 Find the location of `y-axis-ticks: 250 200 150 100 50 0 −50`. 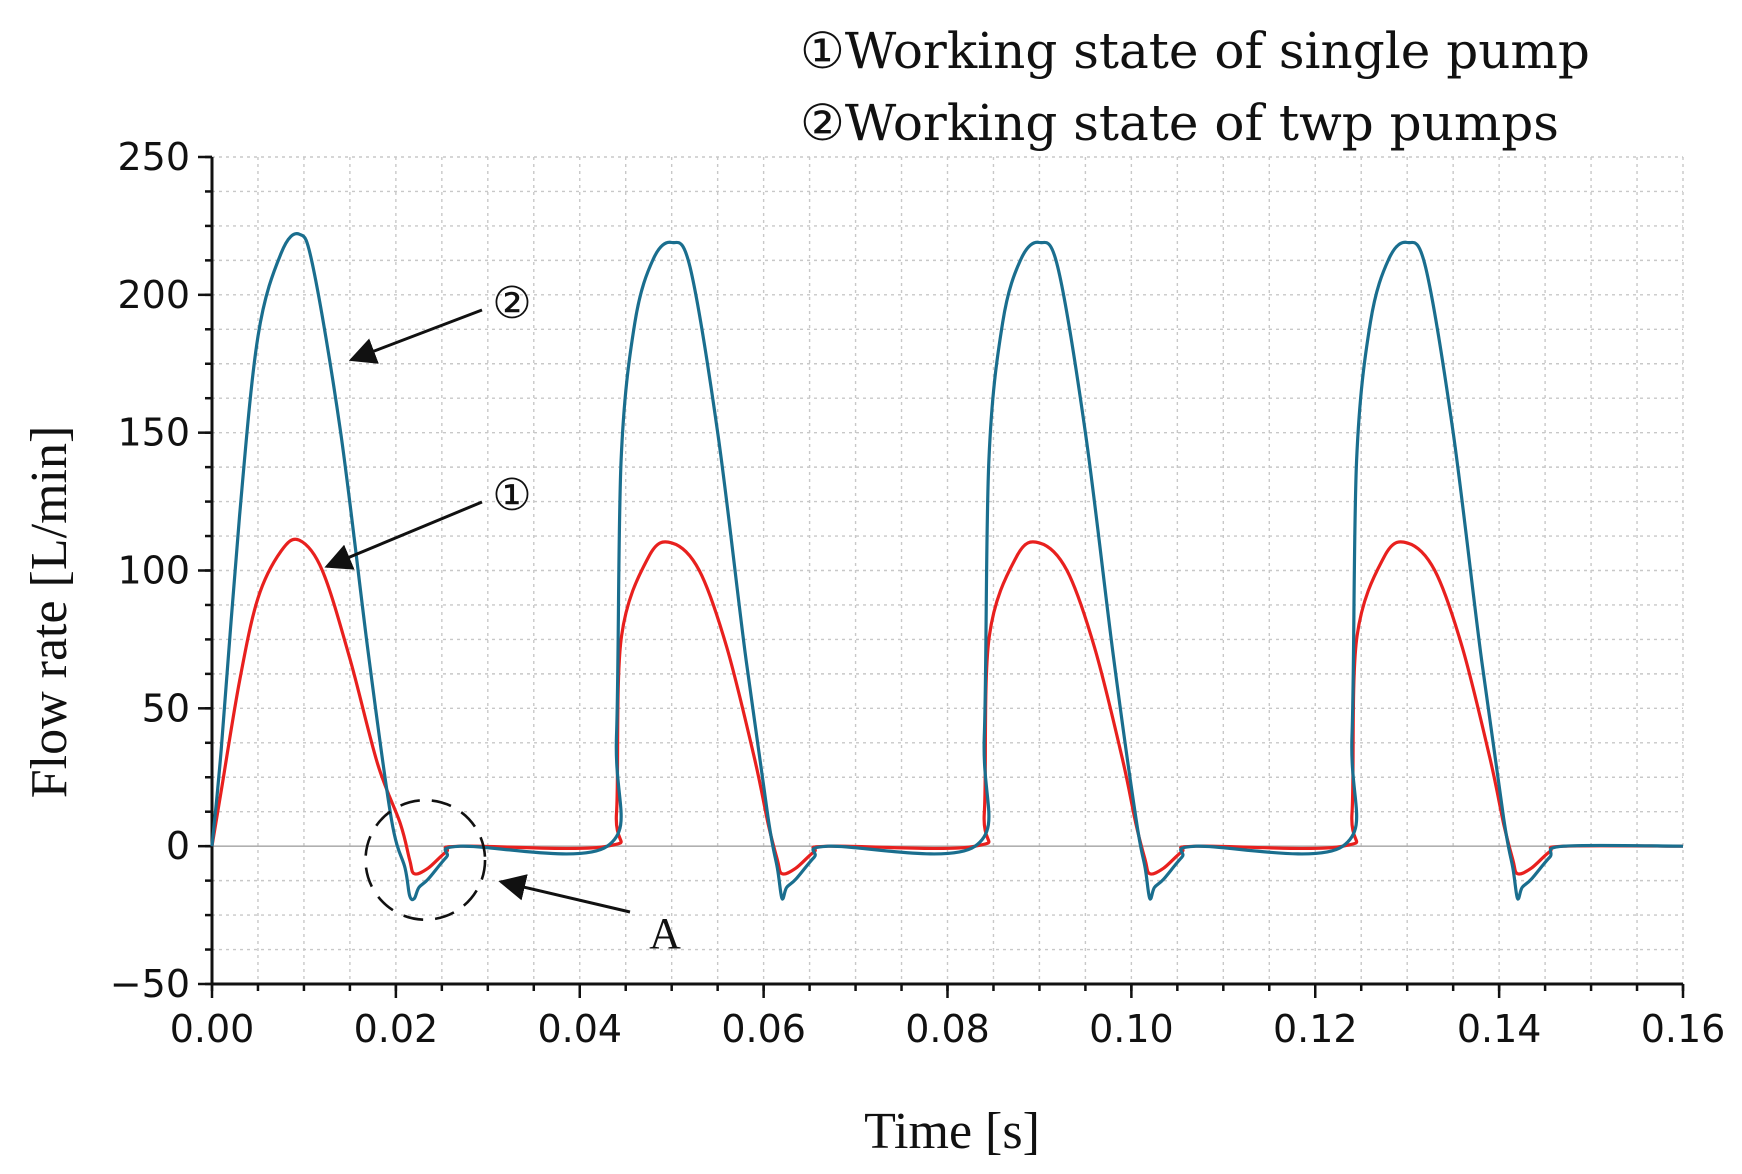

y-axis-ticks: 250 200 150 100 50 0 −50 is located at coordinates (161, 570).